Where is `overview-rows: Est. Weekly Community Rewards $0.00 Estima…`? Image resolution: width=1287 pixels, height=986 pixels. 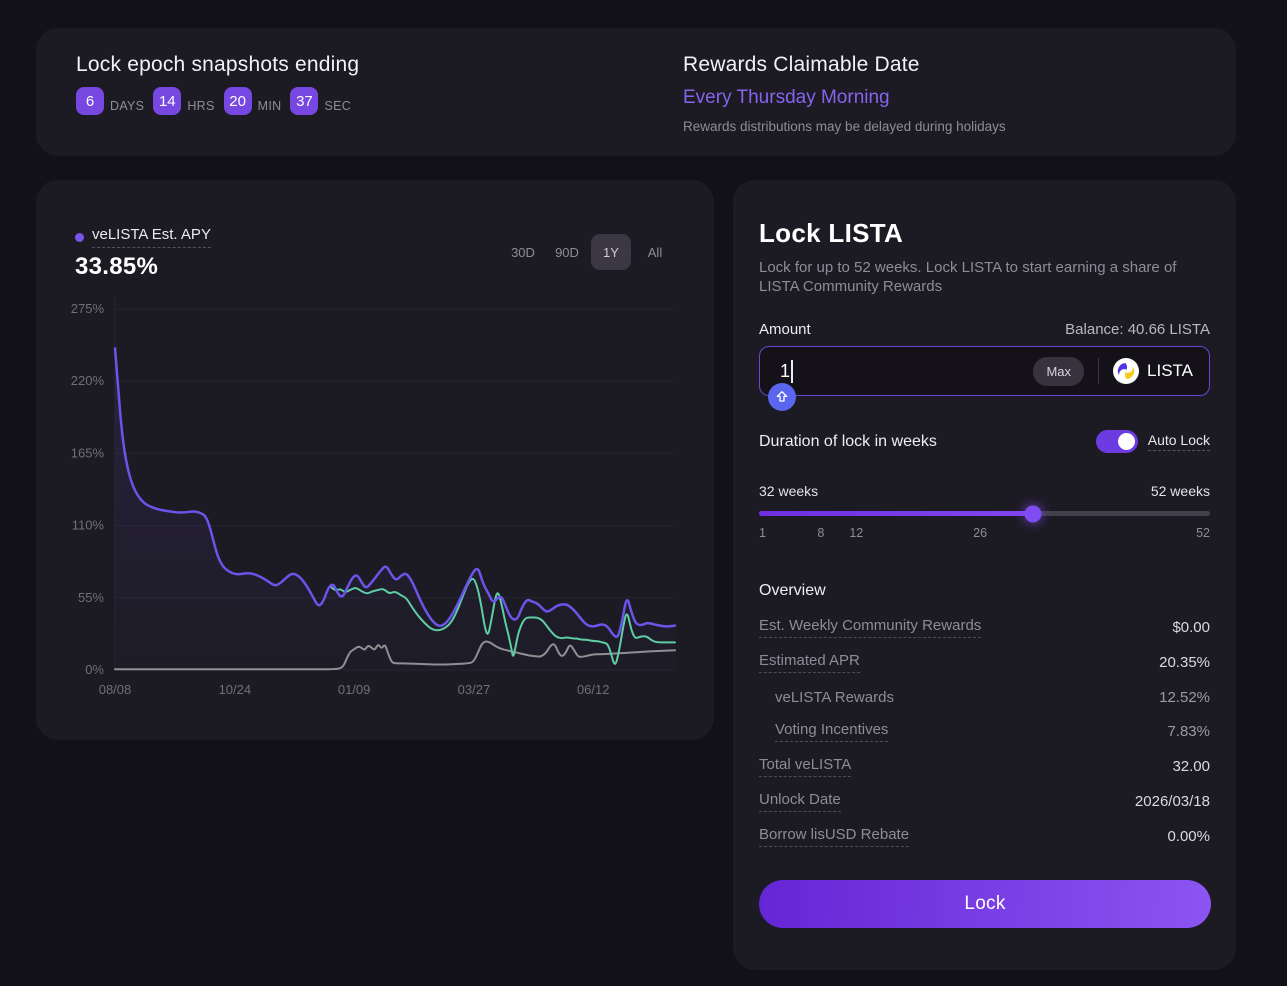 overview-rows: Est. Weekly Community Rewards $0.00 Estima… is located at coordinates (984, 732).